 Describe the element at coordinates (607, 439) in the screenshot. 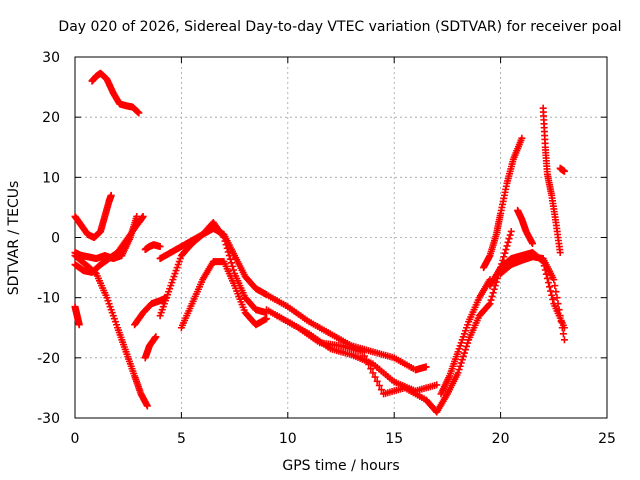

I see `x-tick-label: 25` at that location.